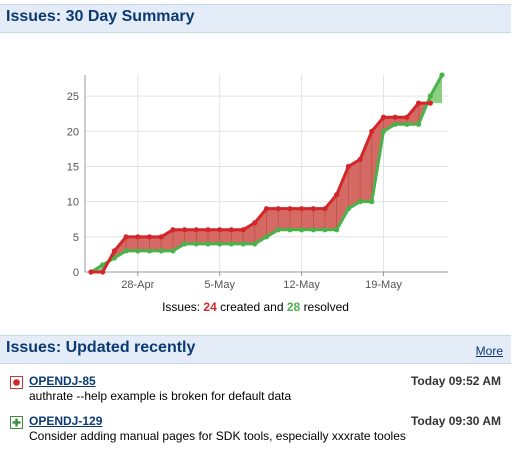 The width and height of the screenshot is (515, 452). I want to click on legend-prefix: Issues:, so click(181, 307).